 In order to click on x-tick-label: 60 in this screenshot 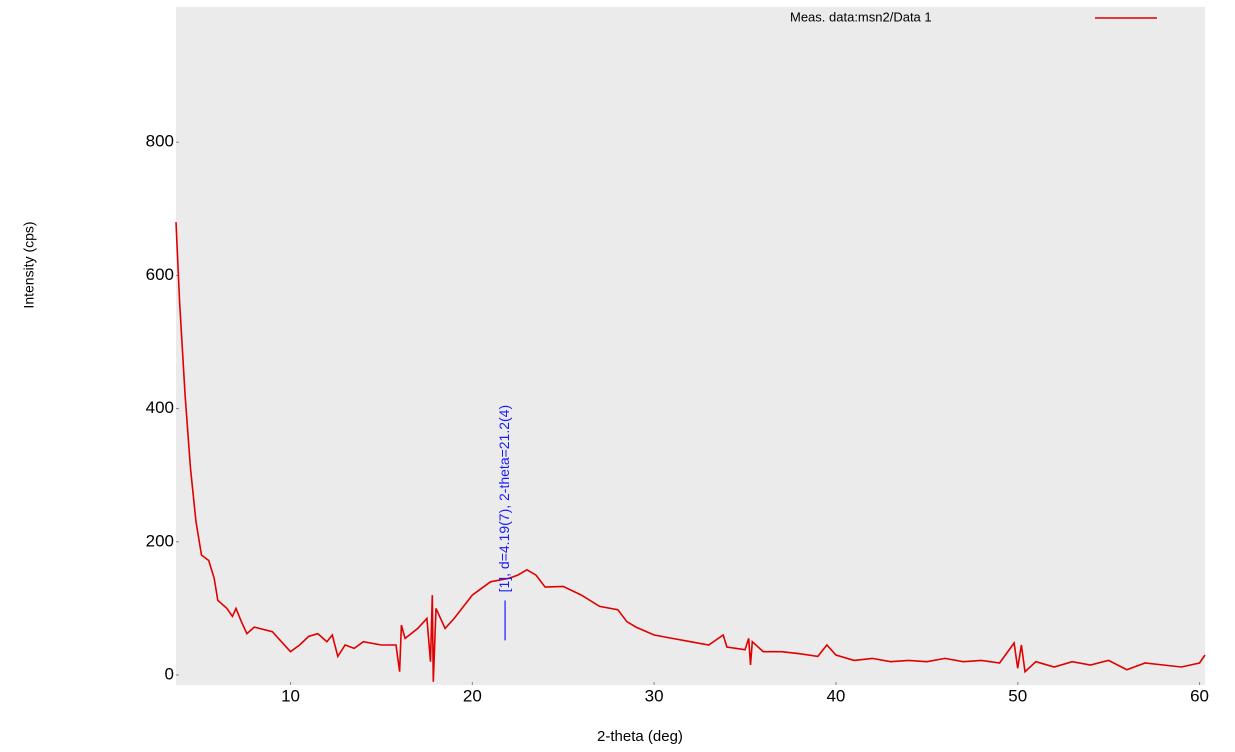, I will do `click(1199, 695)`.